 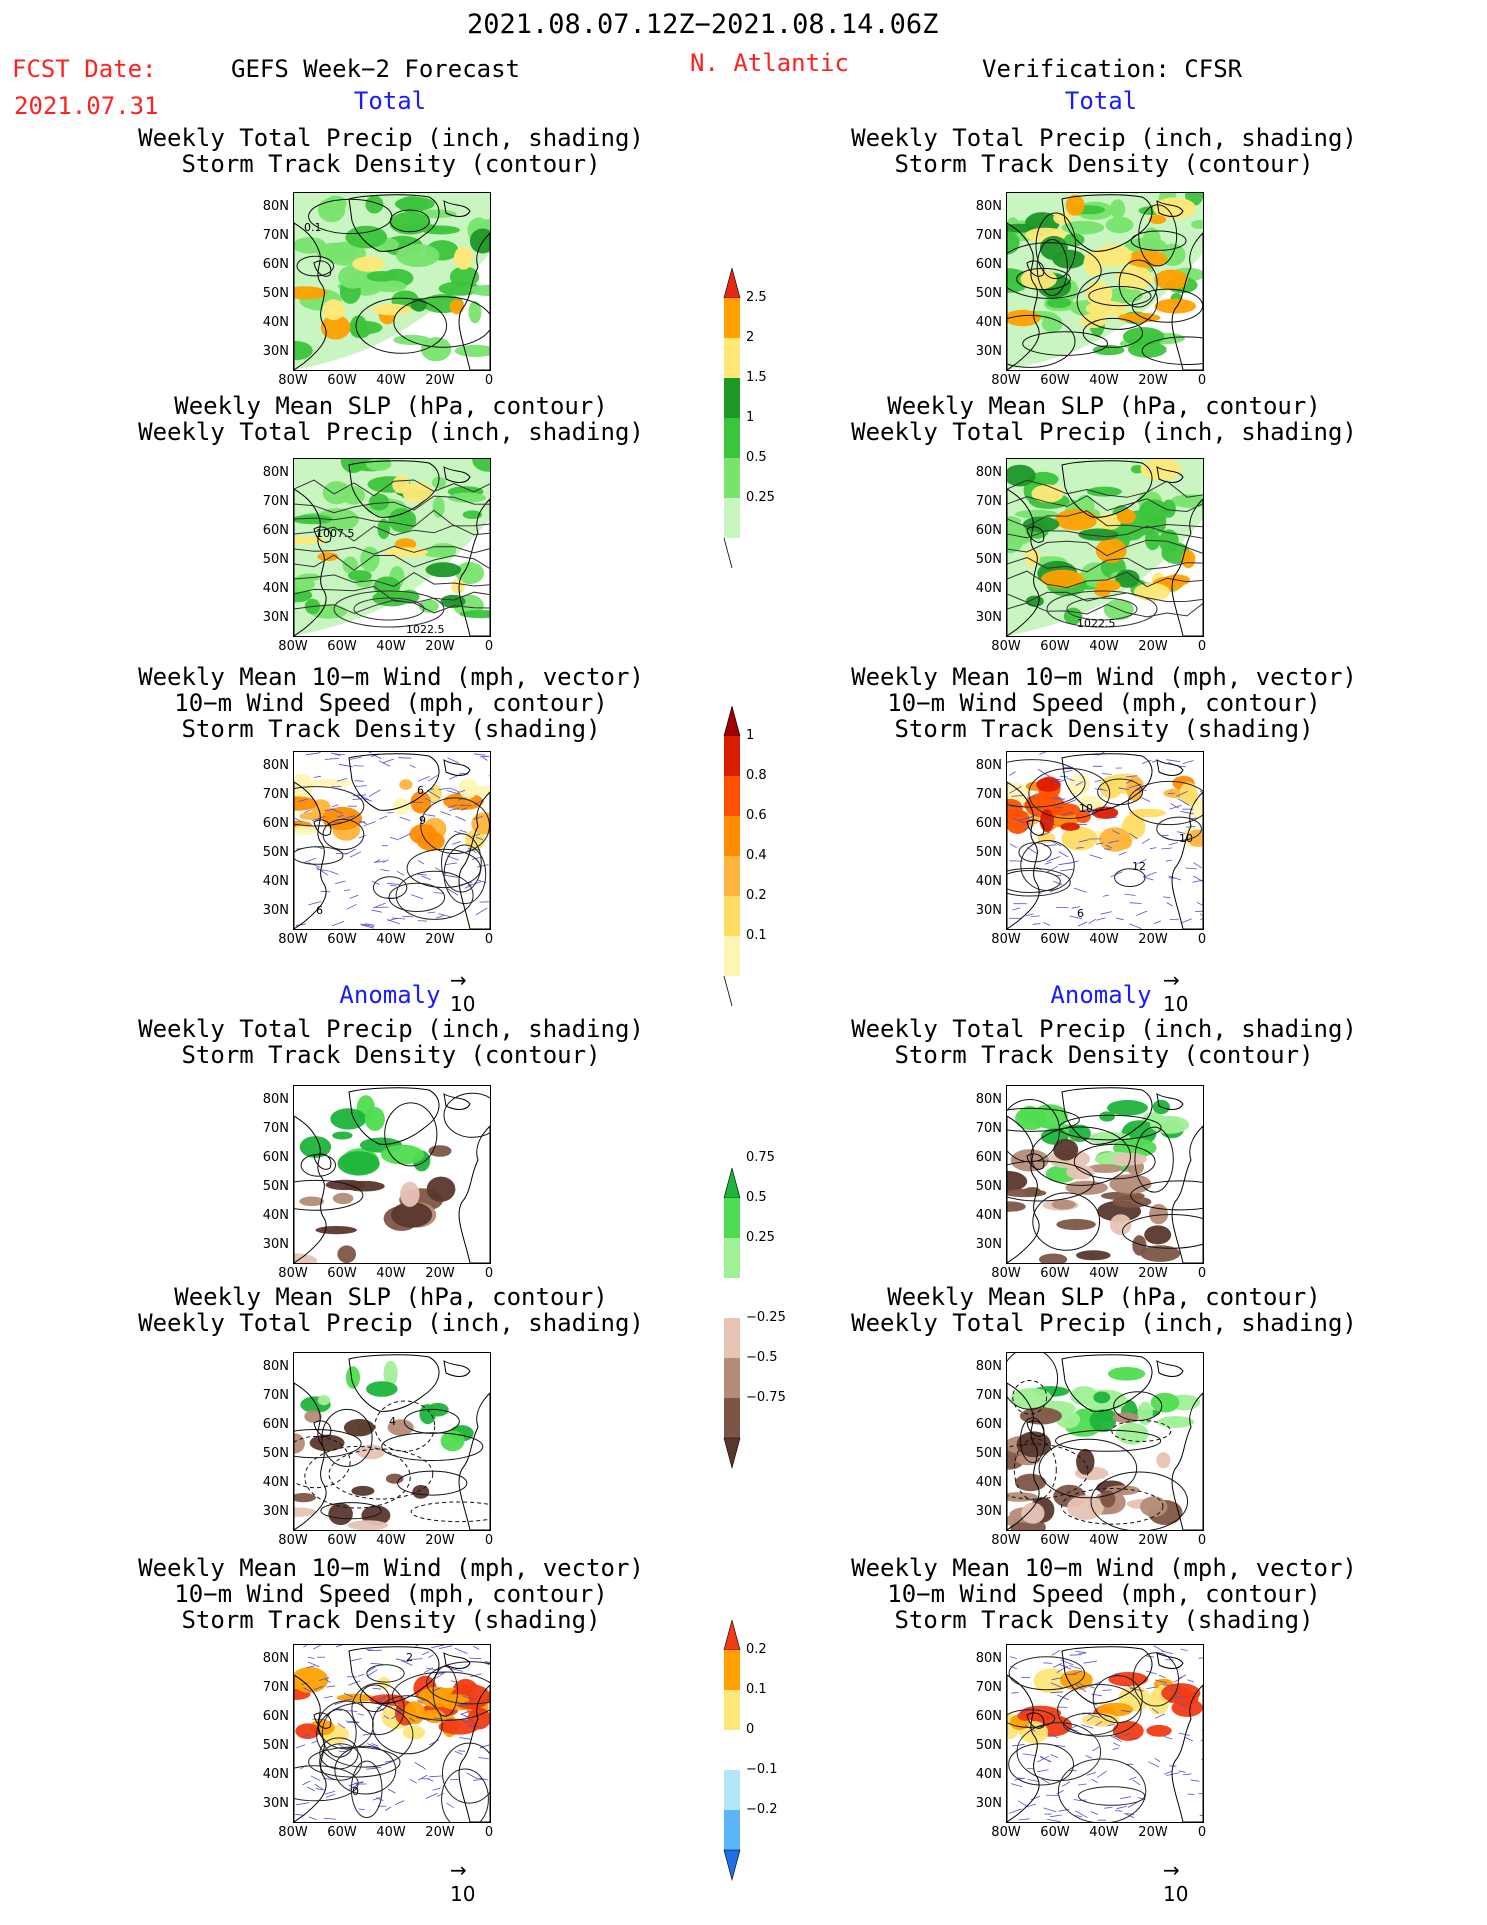 I want to click on vector-ref-right-total: → 10, so click(x=1175, y=992).